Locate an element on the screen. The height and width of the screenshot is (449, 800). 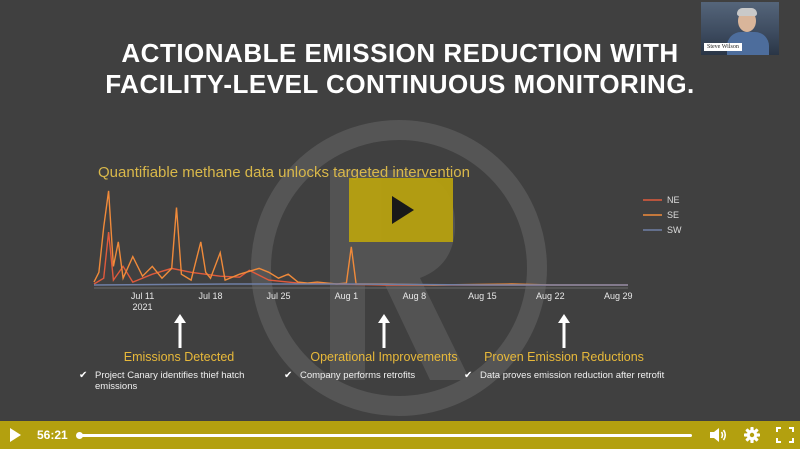
chart-series-layer is located at coordinates (360, 238).